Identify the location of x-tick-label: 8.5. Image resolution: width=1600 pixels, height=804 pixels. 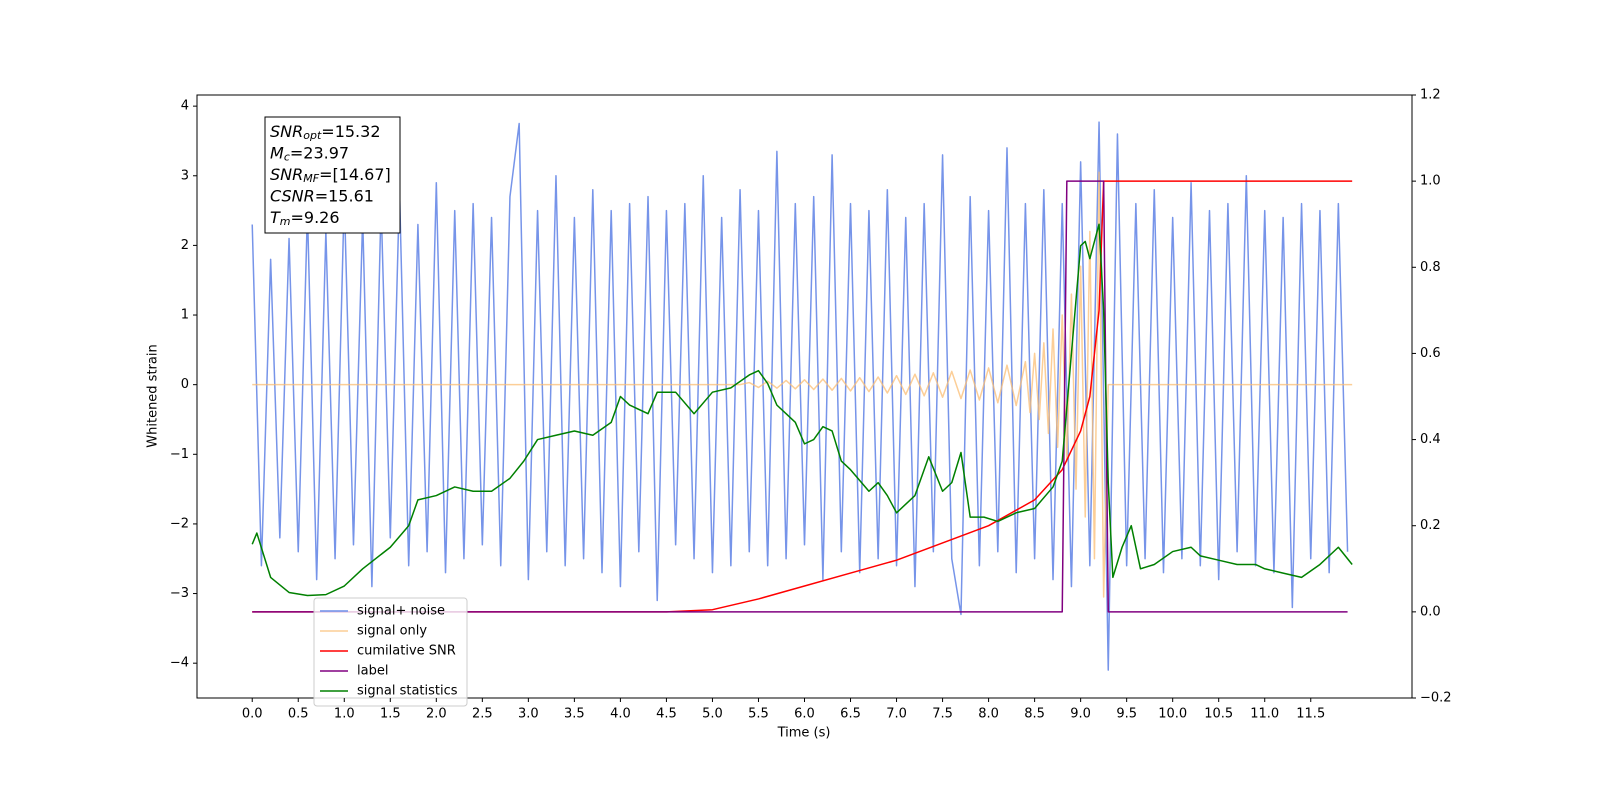
(1034, 714).